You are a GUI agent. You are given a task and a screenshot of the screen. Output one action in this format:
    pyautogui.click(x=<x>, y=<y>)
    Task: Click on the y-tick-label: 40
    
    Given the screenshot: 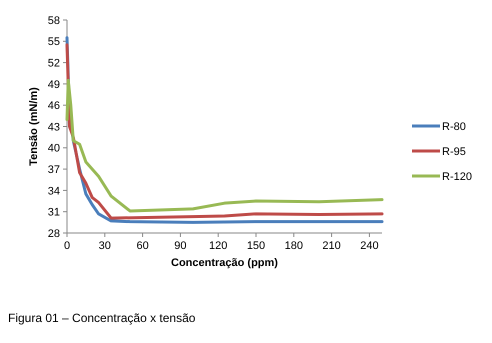 What is the action you would take?
    pyautogui.click(x=54, y=148)
    